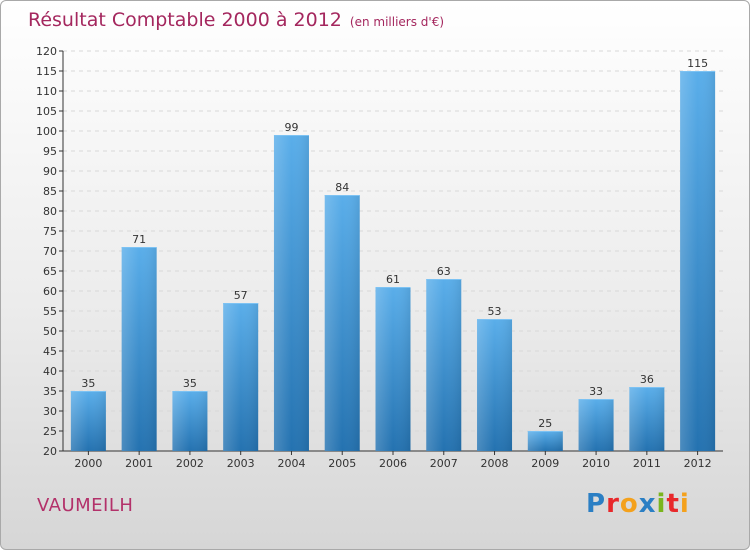  I want to click on chart-title-text: Résultat Comptable 2000 à 2012, so click(185, 20).